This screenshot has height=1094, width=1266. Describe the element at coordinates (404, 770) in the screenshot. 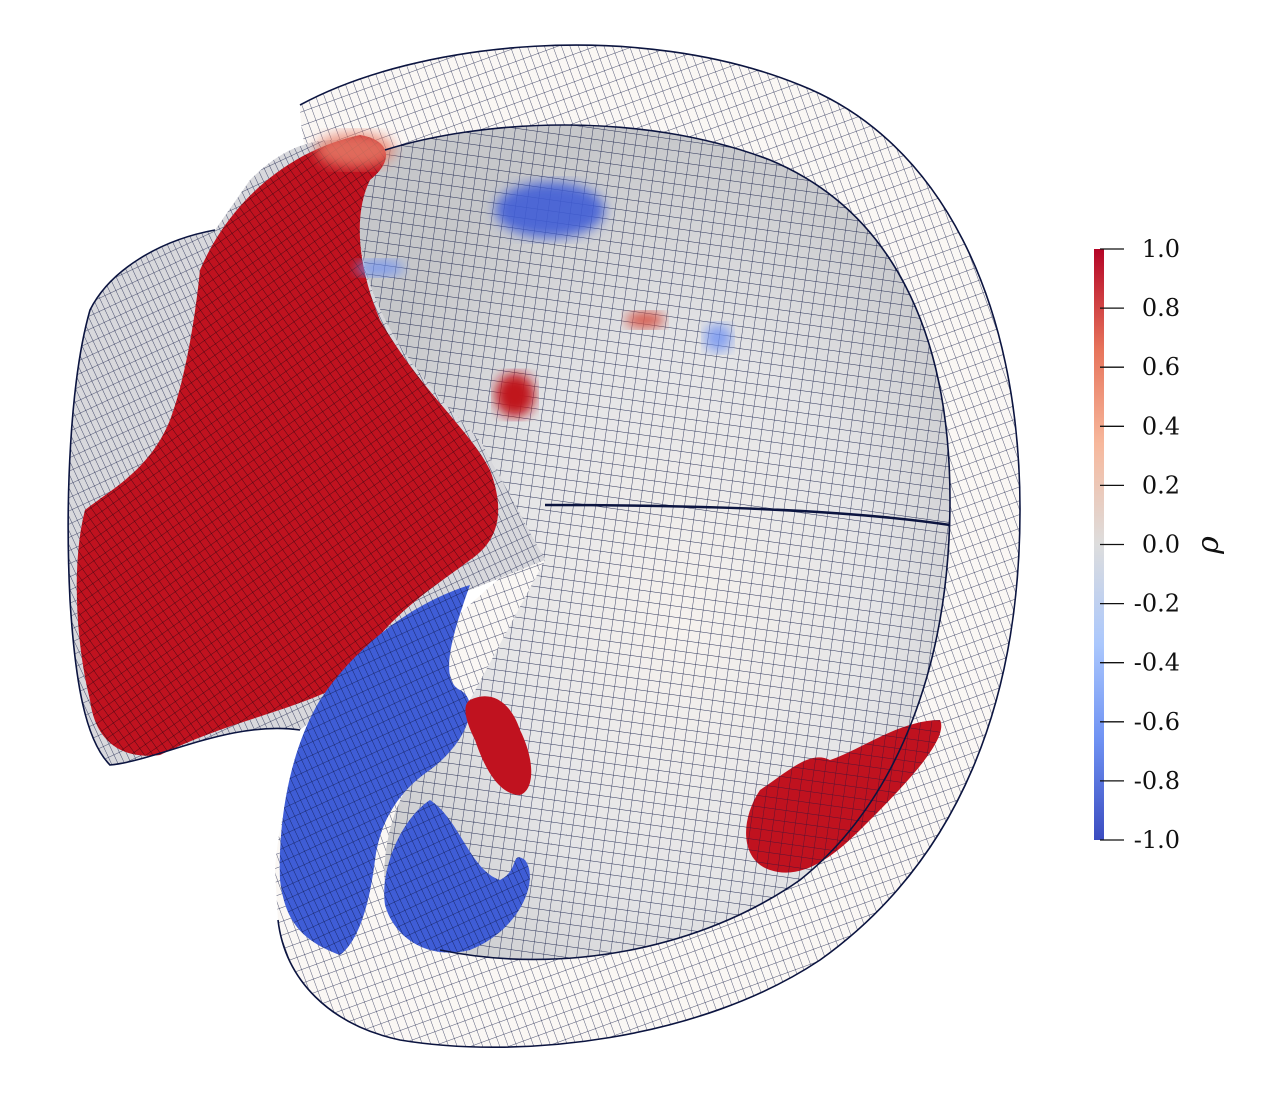

I see `negative-region-bottom` at that location.